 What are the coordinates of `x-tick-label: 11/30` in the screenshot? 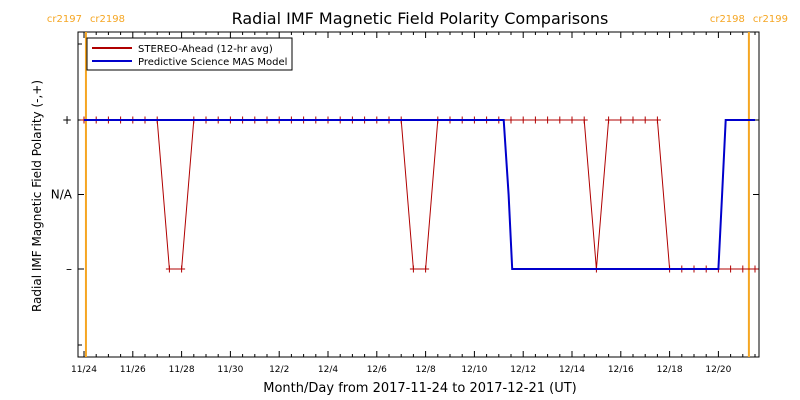 It's located at (230, 370).